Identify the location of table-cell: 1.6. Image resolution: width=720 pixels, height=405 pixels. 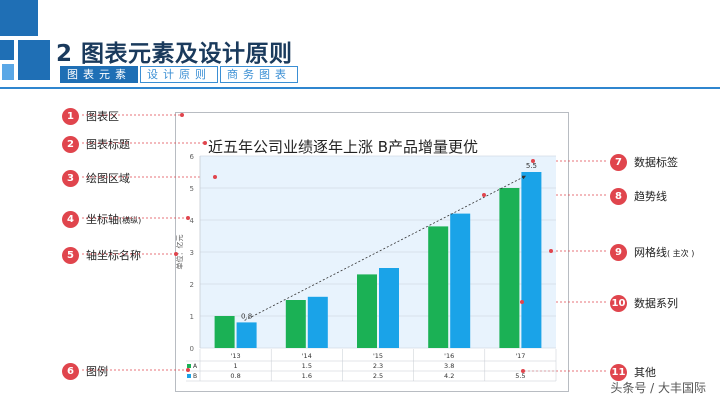
(307, 376).